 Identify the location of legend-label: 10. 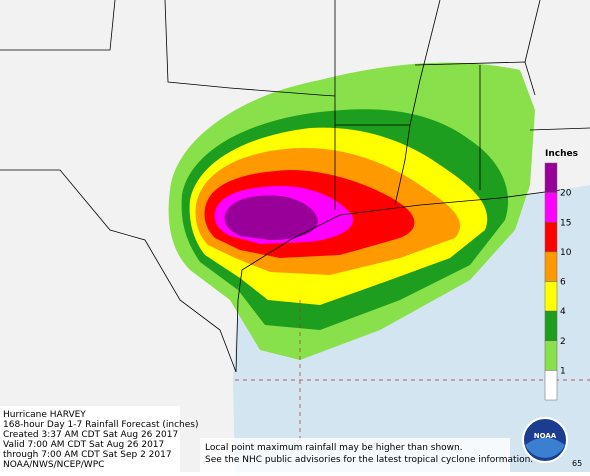
(566, 253).